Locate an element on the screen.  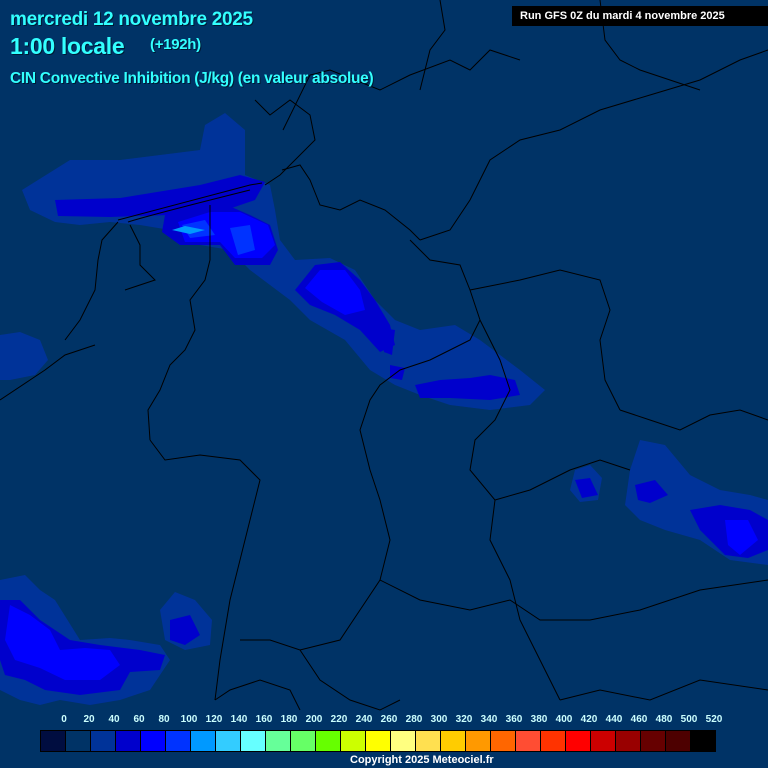
legend-label: 360 is located at coordinates (514, 719).